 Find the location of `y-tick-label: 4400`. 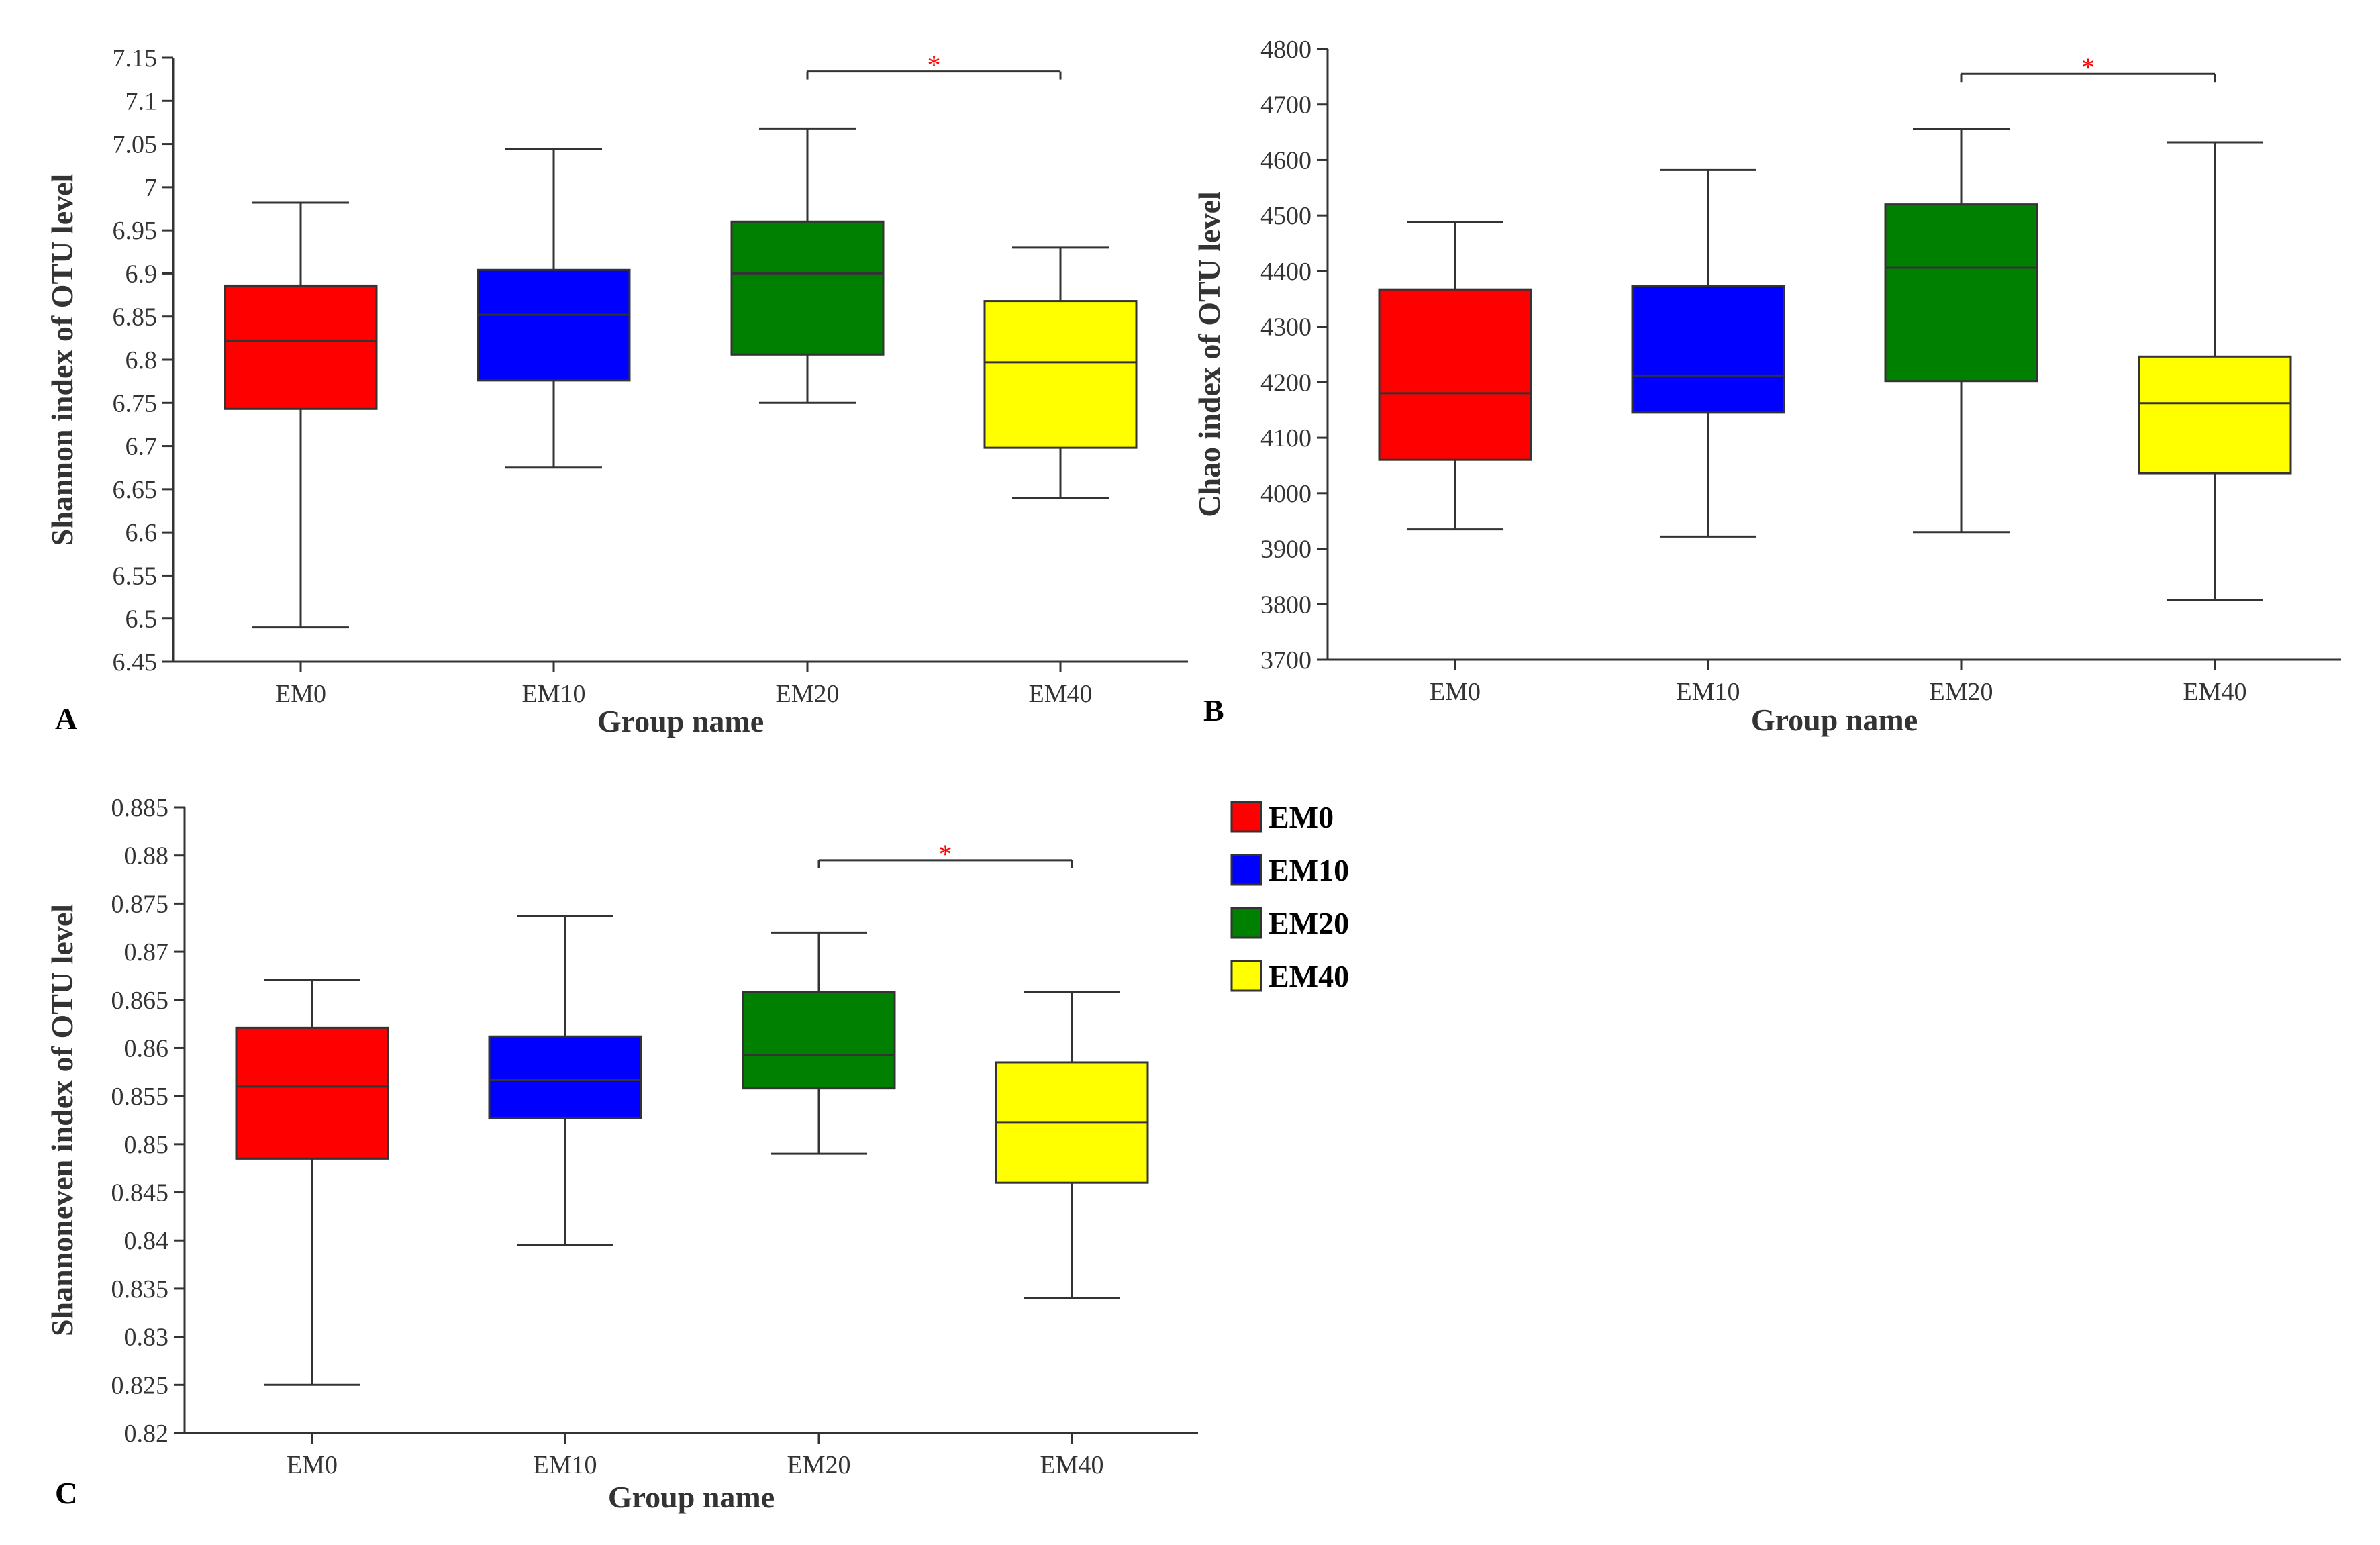

y-tick-label: 4400 is located at coordinates (1285, 272).